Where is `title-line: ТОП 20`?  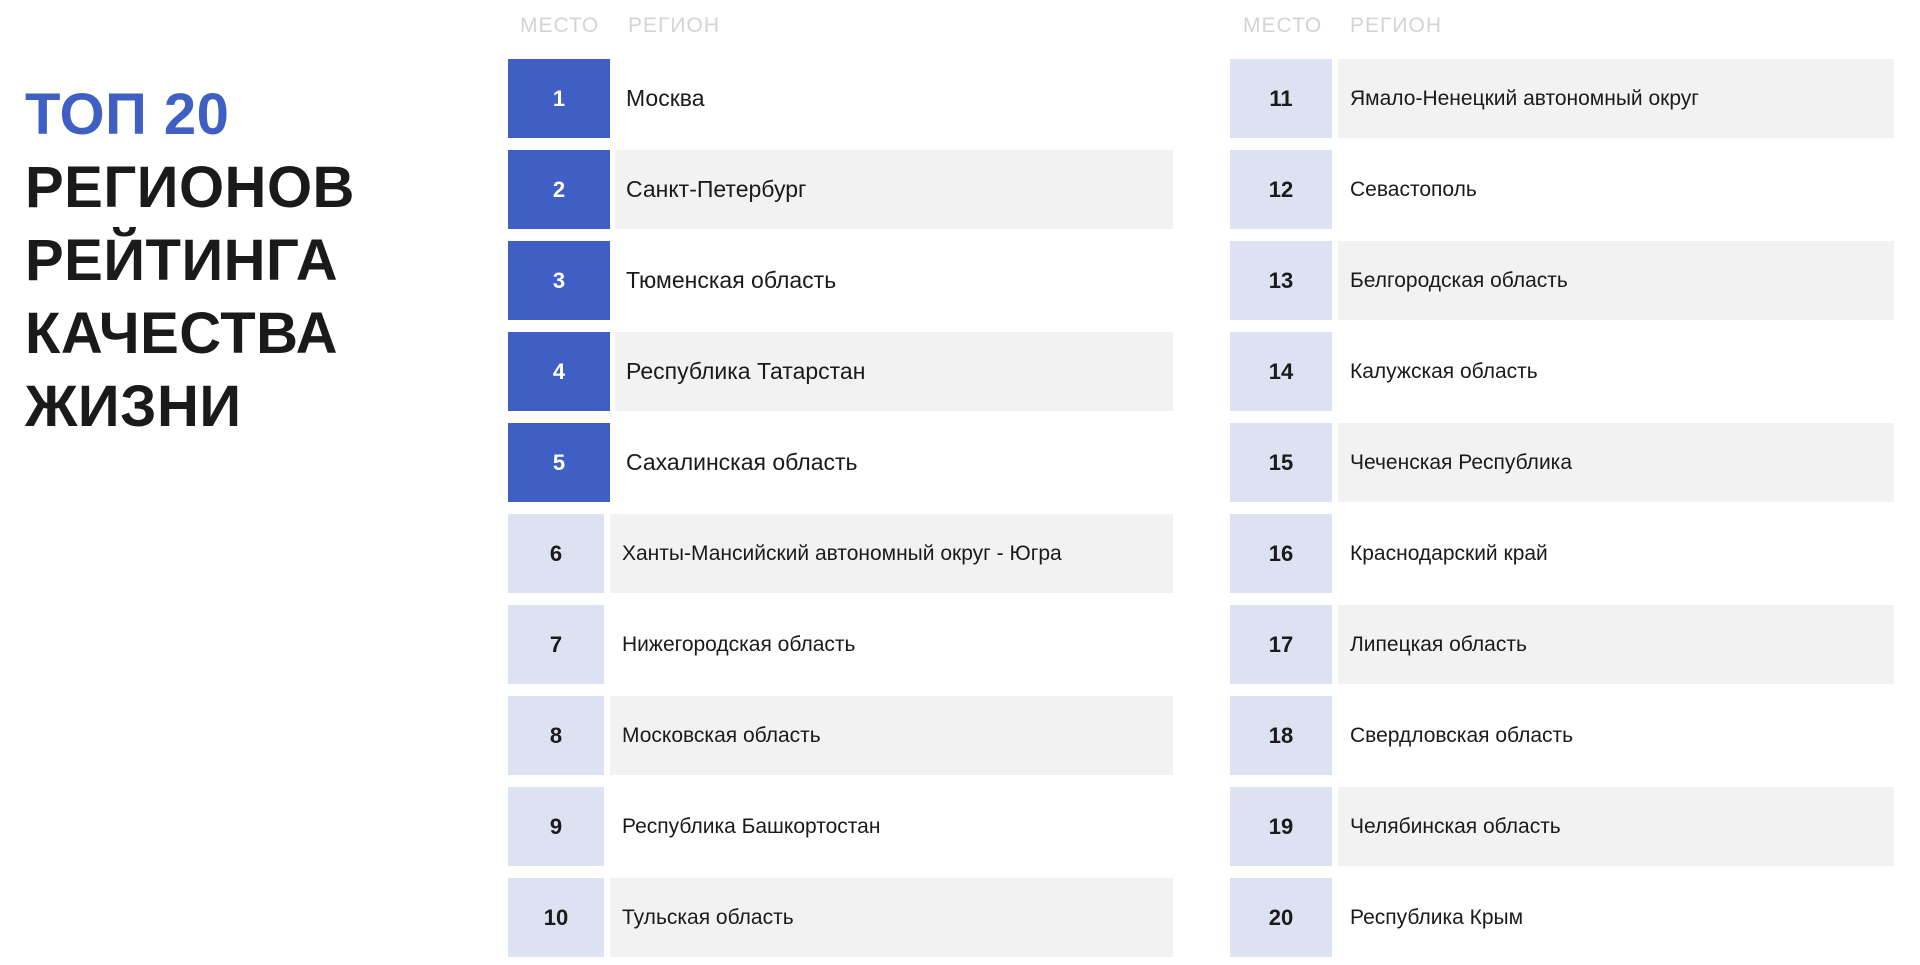
title-line: ТОП 20 is located at coordinates (127, 114).